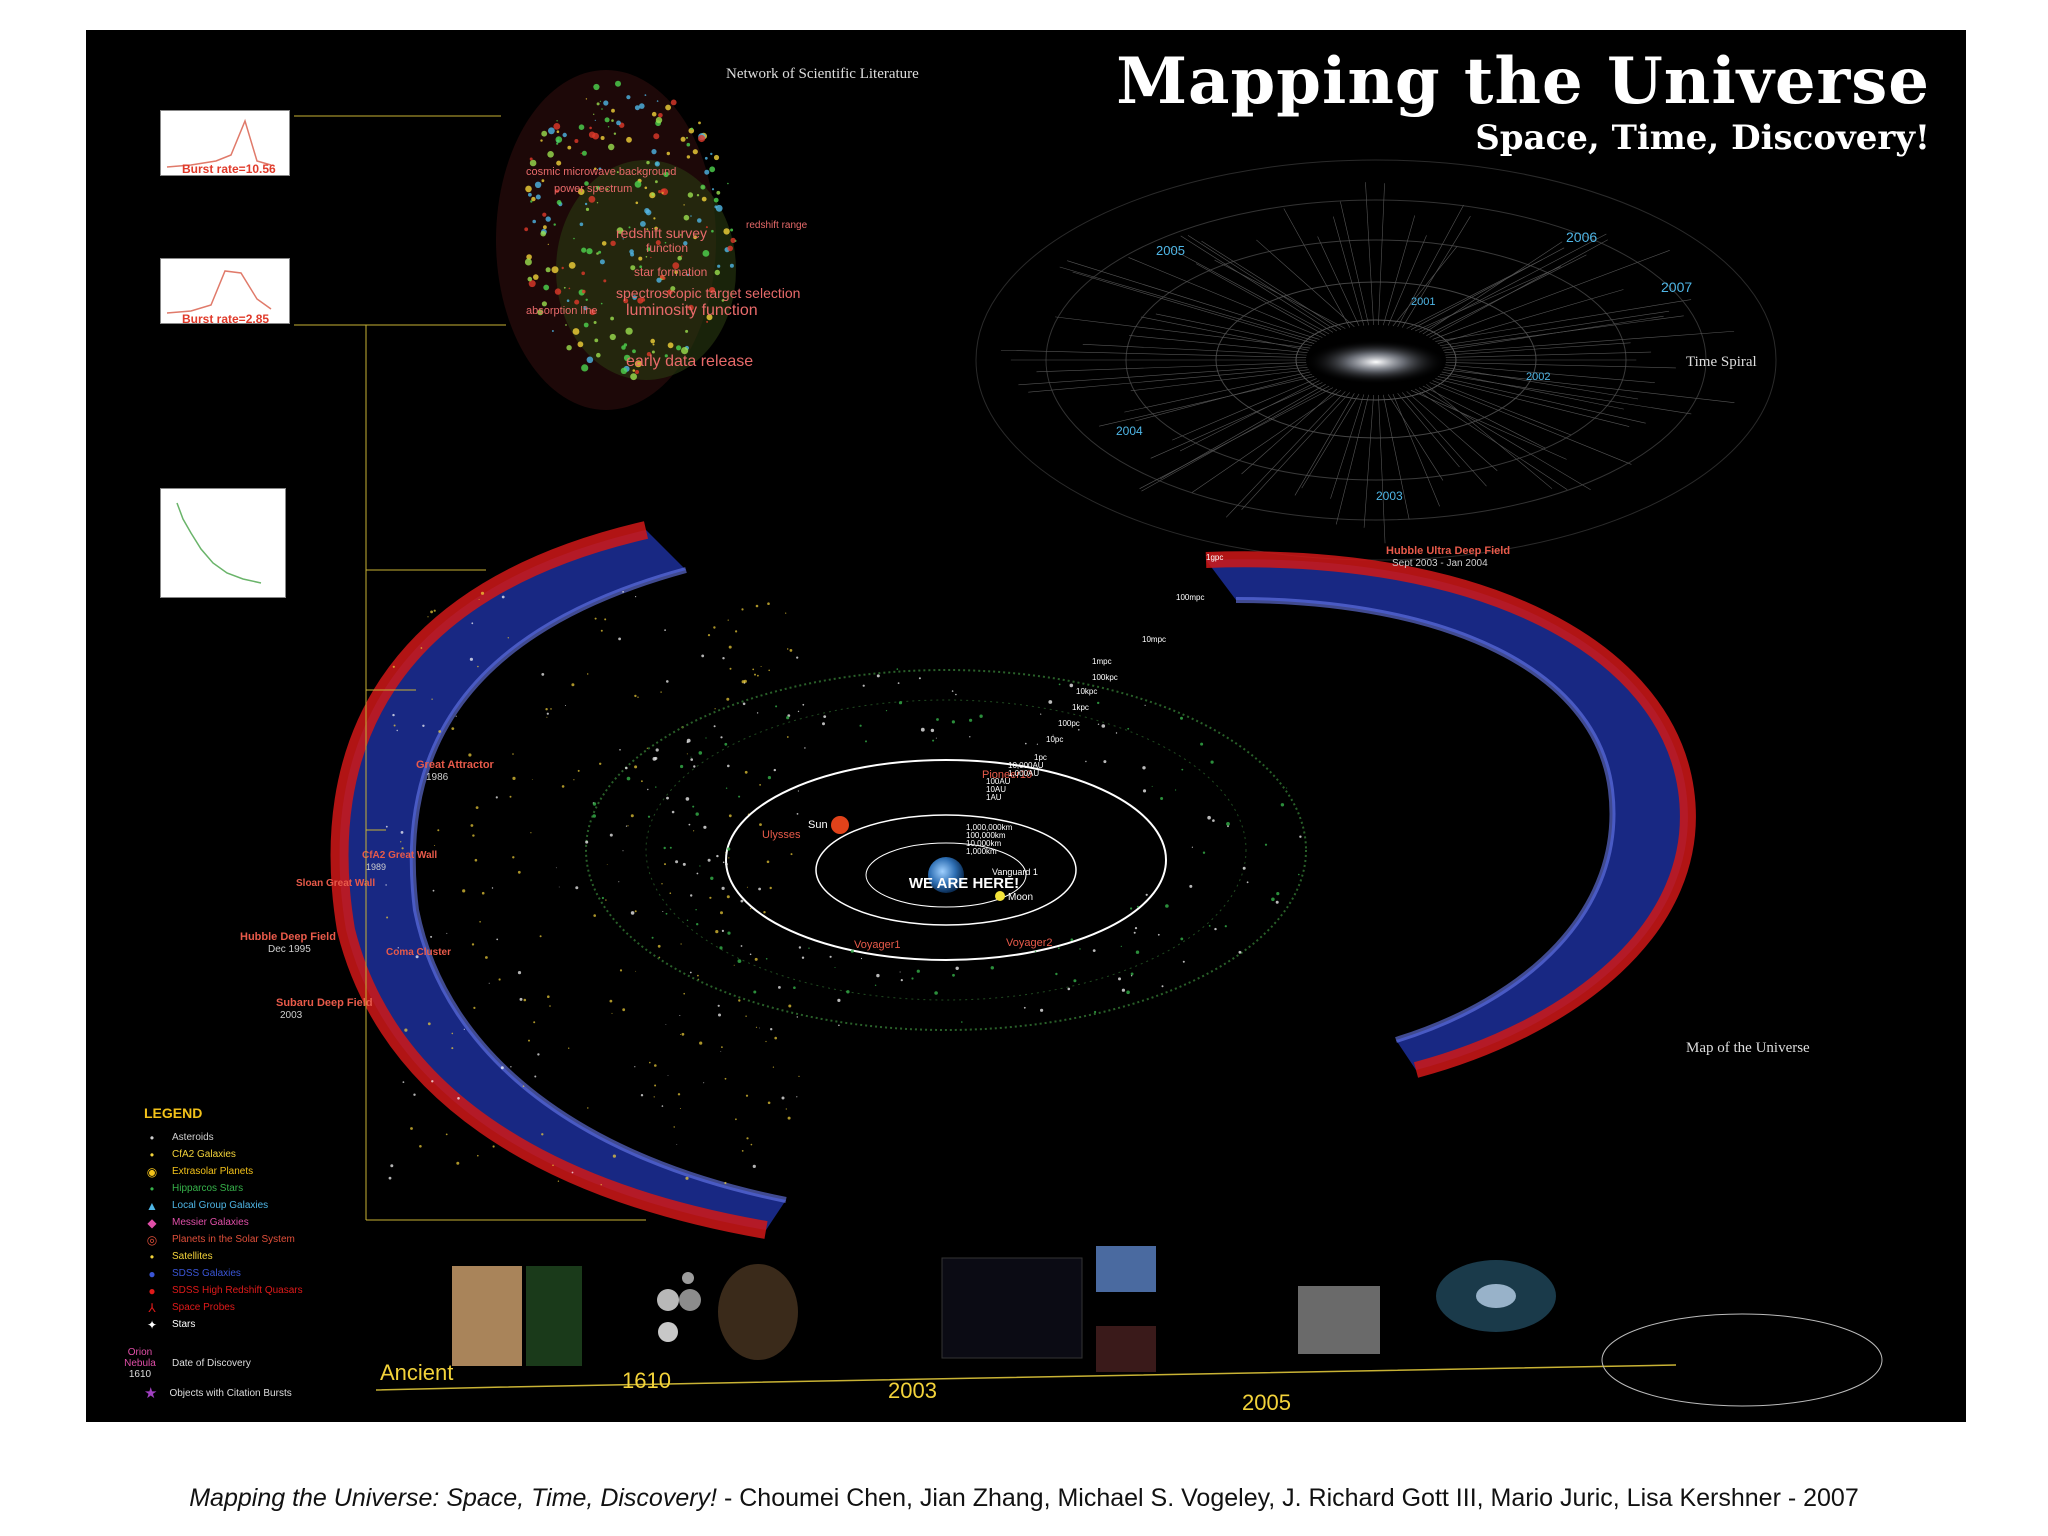 Image resolution: width=2048 pixels, height=1536 pixels. What do you see at coordinates (173, 1113) in the screenshot?
I see `legend-title: LEGEND` at bounding box center [173, 1113].